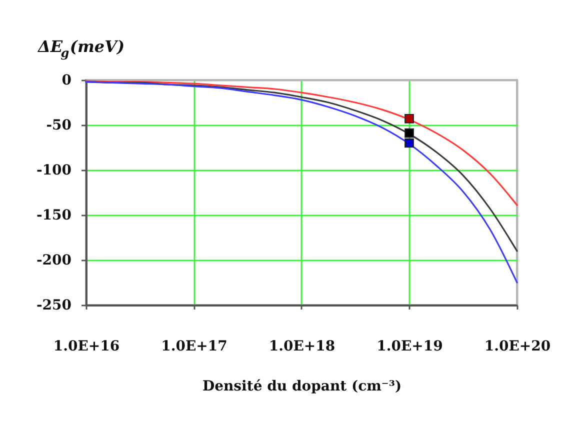 This screenshot has height=421, width=575. I want to click on x-axis-title: Densité du dopant (cm⁻³), so click(302, 386).